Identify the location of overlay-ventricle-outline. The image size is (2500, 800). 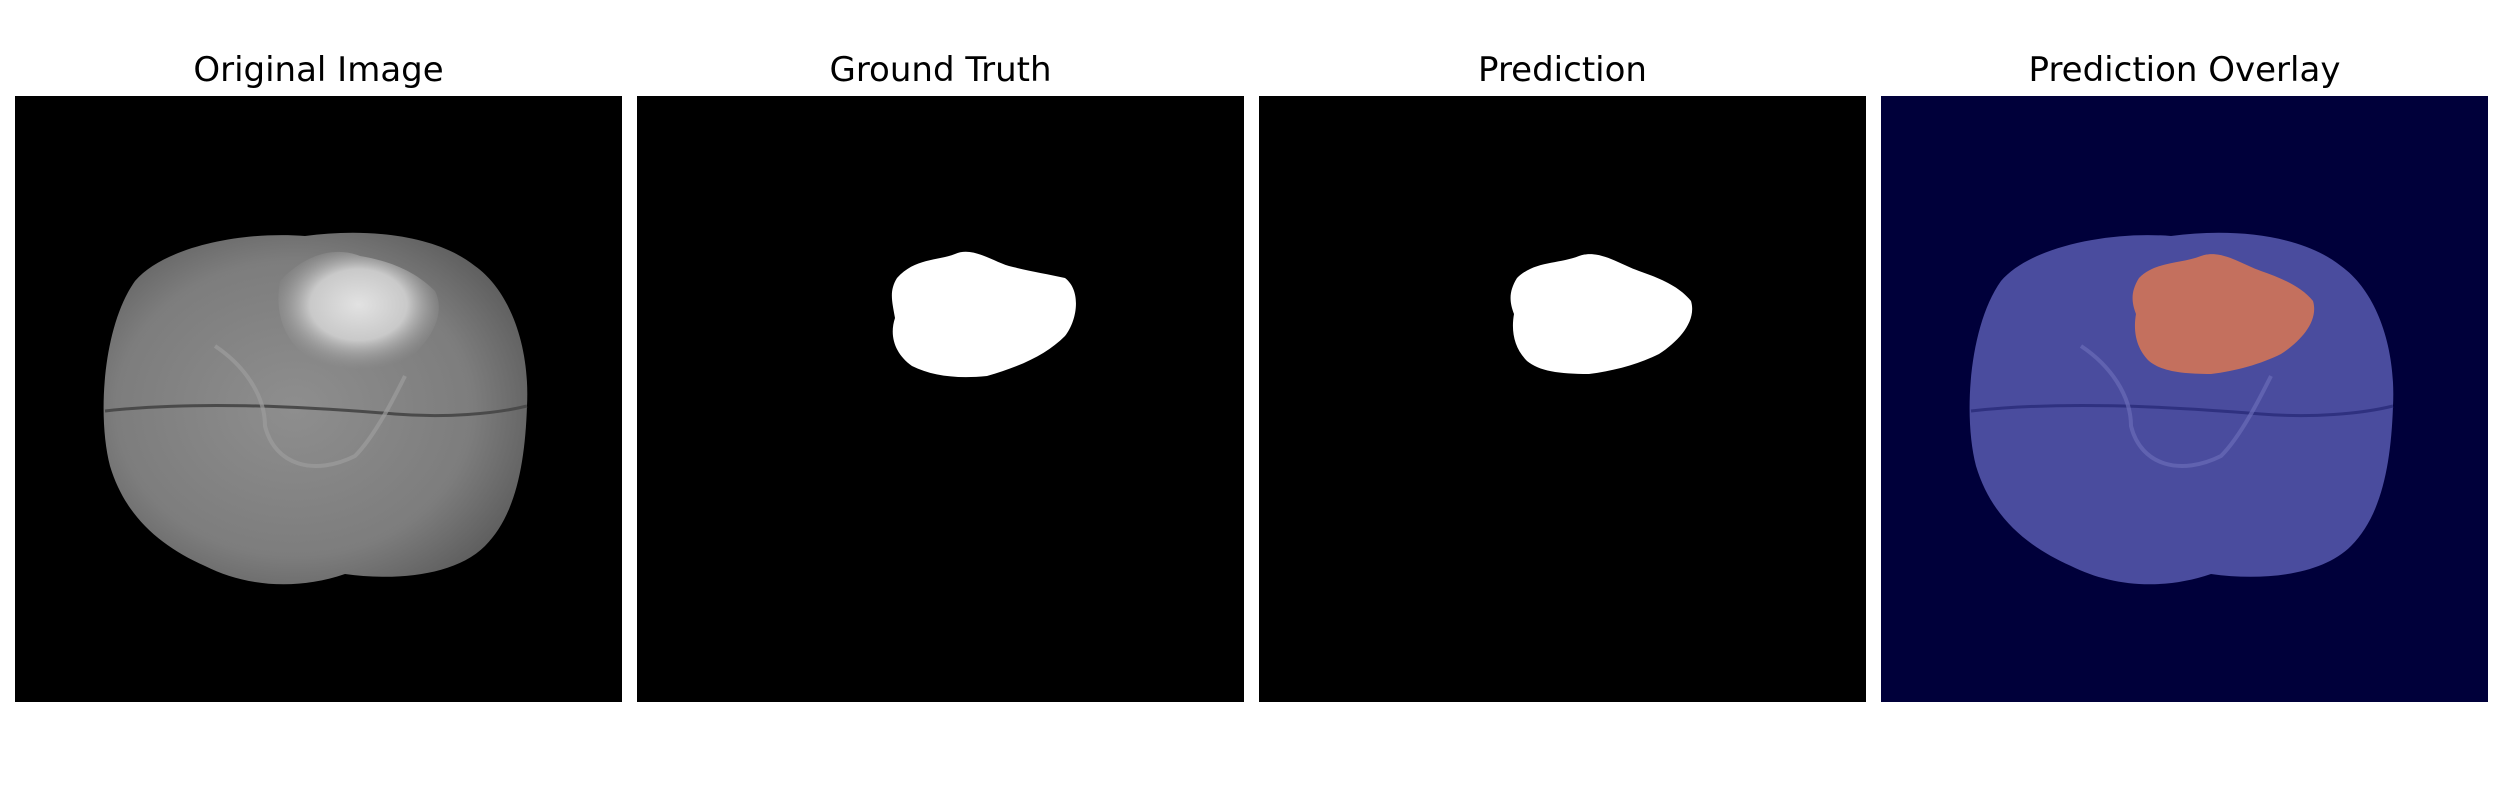
(2176, 406).